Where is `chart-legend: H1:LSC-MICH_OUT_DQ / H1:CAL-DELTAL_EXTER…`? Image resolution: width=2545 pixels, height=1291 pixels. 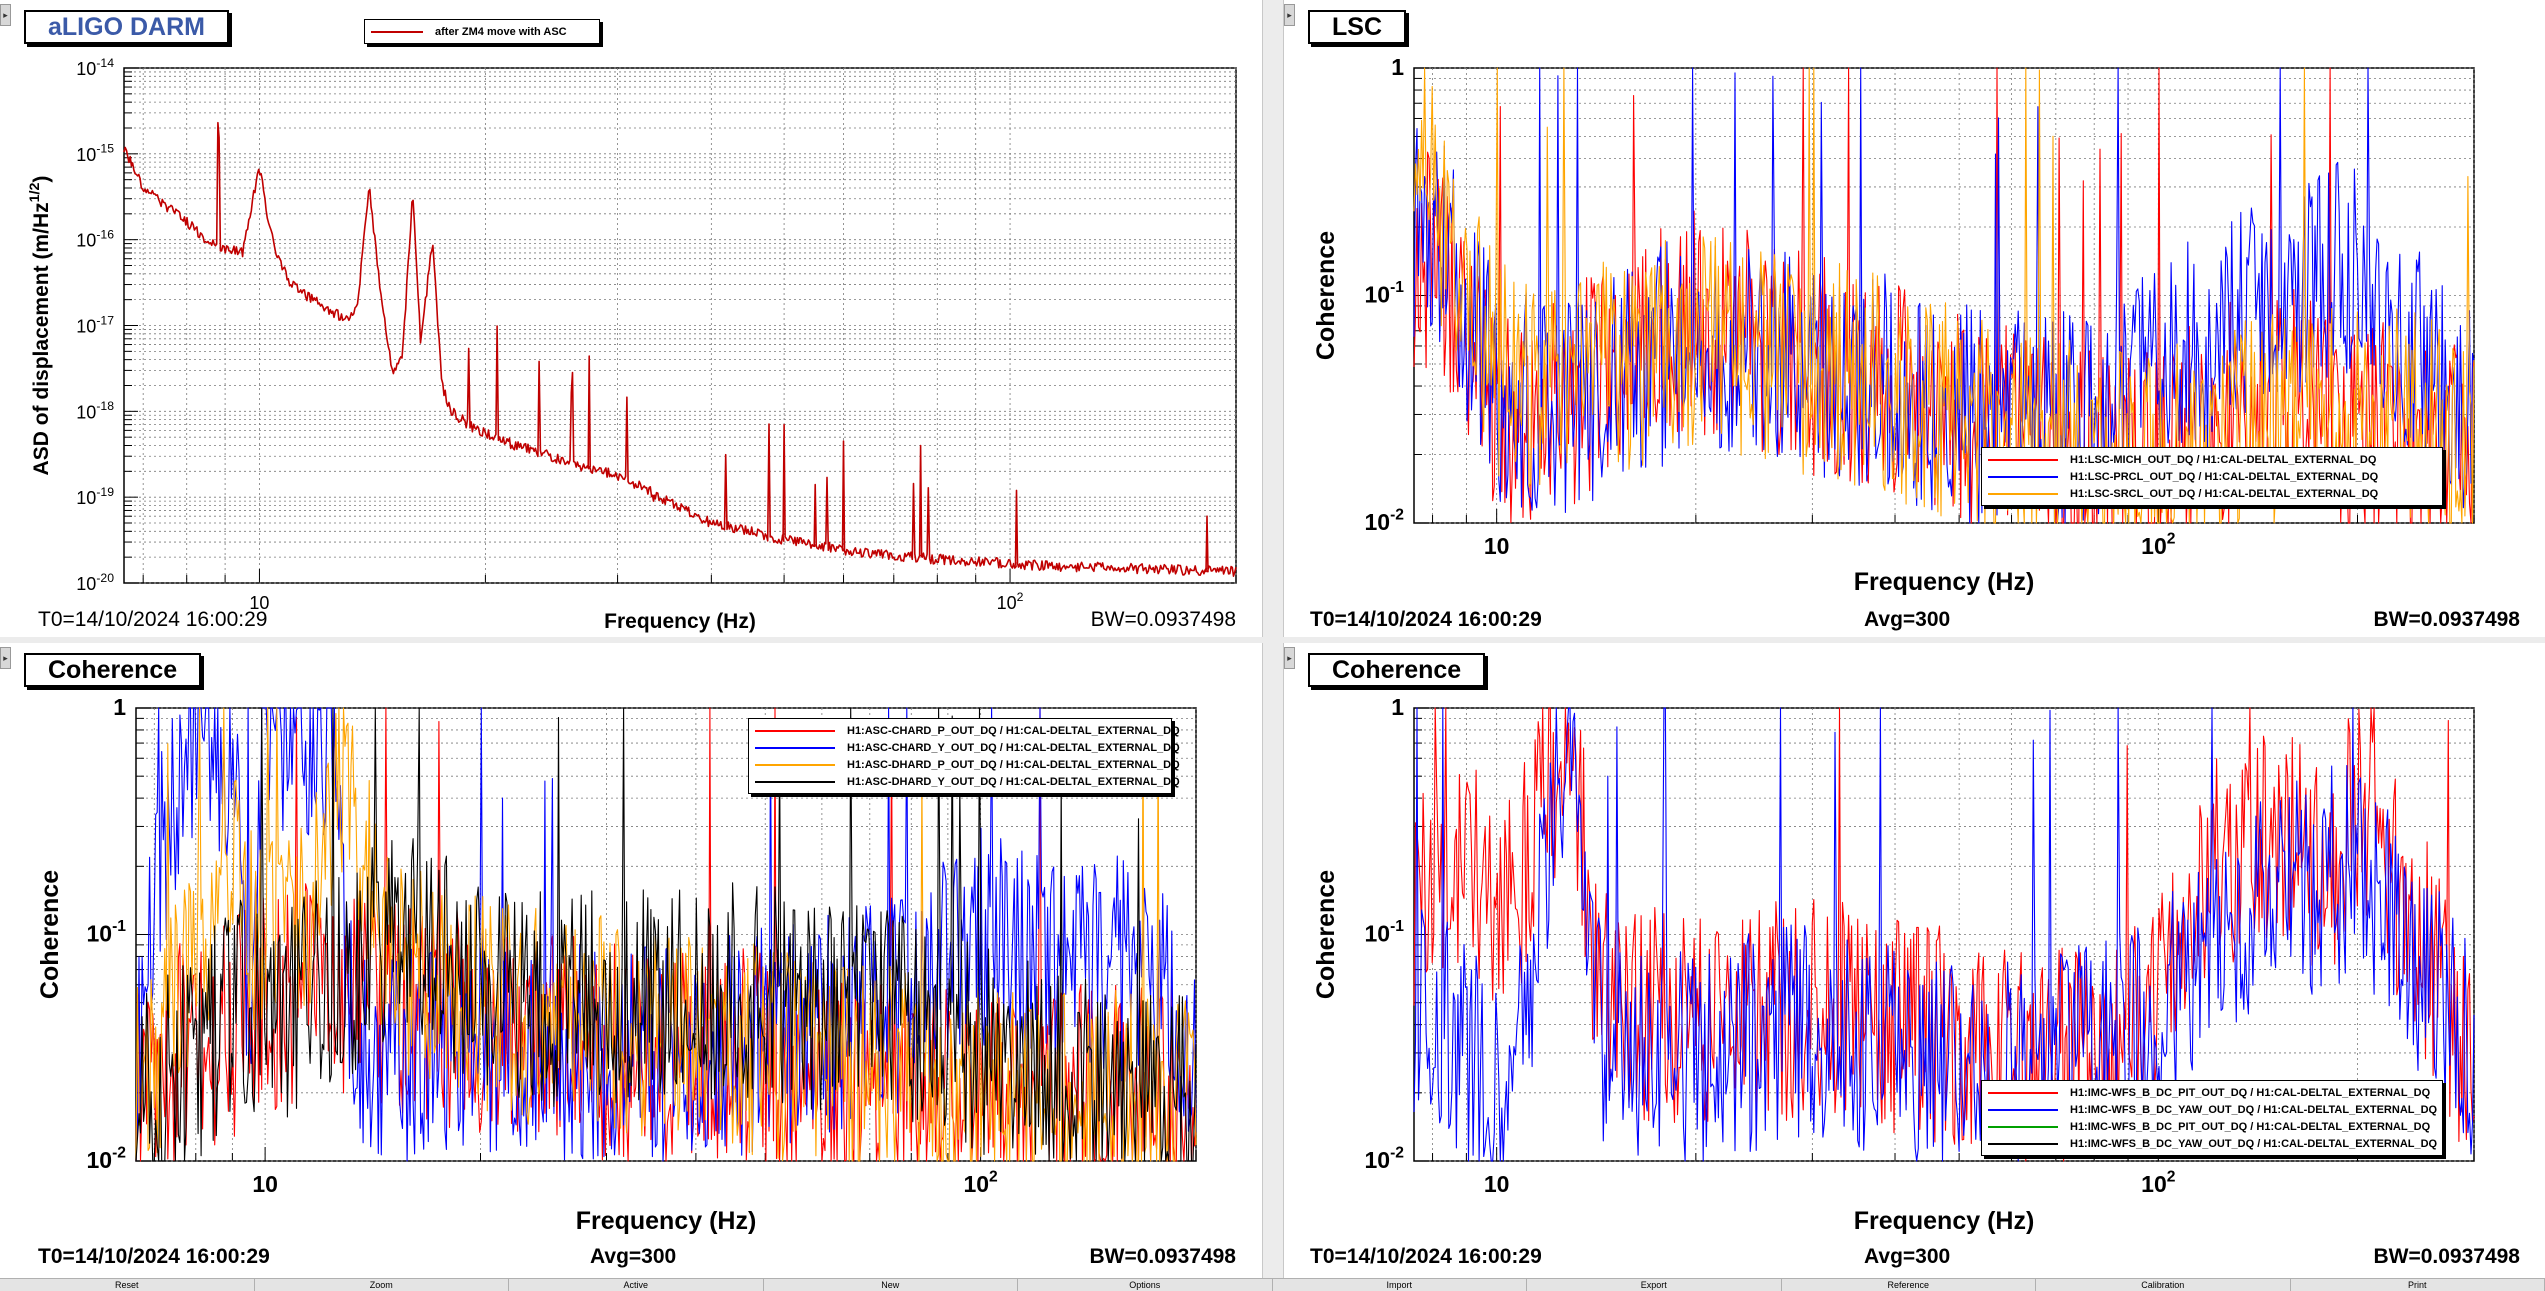
chart-legend: H1:LSC-MICH_OUT_DQ / H1:CAL-DELTAL_EXTER… is located at coordinates (2212, 476).